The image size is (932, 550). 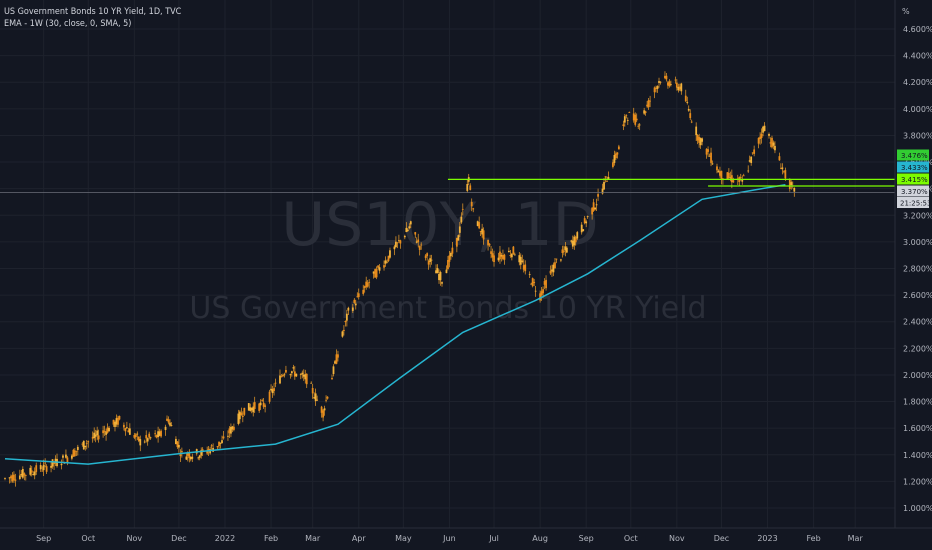 What do you see at coordinates (271, 538) in the screenshot?
I see `time-tick-label: Feb` at bounding box center [271, 538].